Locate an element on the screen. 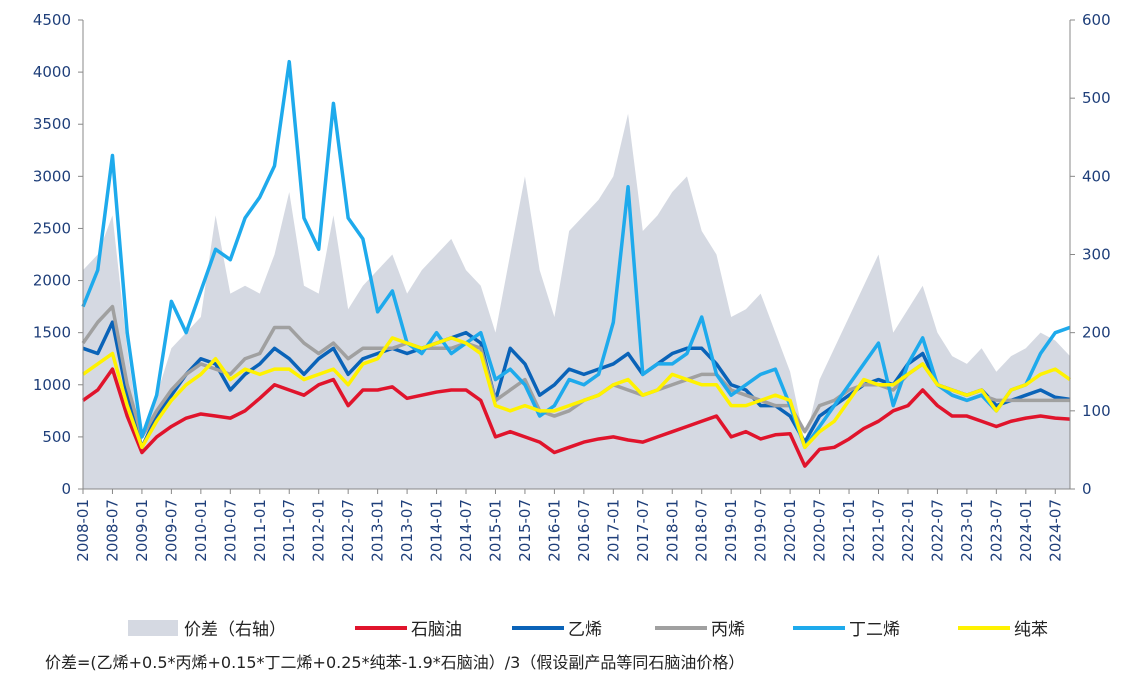 The height and width of the screenshot is (683, 1124). legend-label: 乙烯 is located at coordinates (585, 630).